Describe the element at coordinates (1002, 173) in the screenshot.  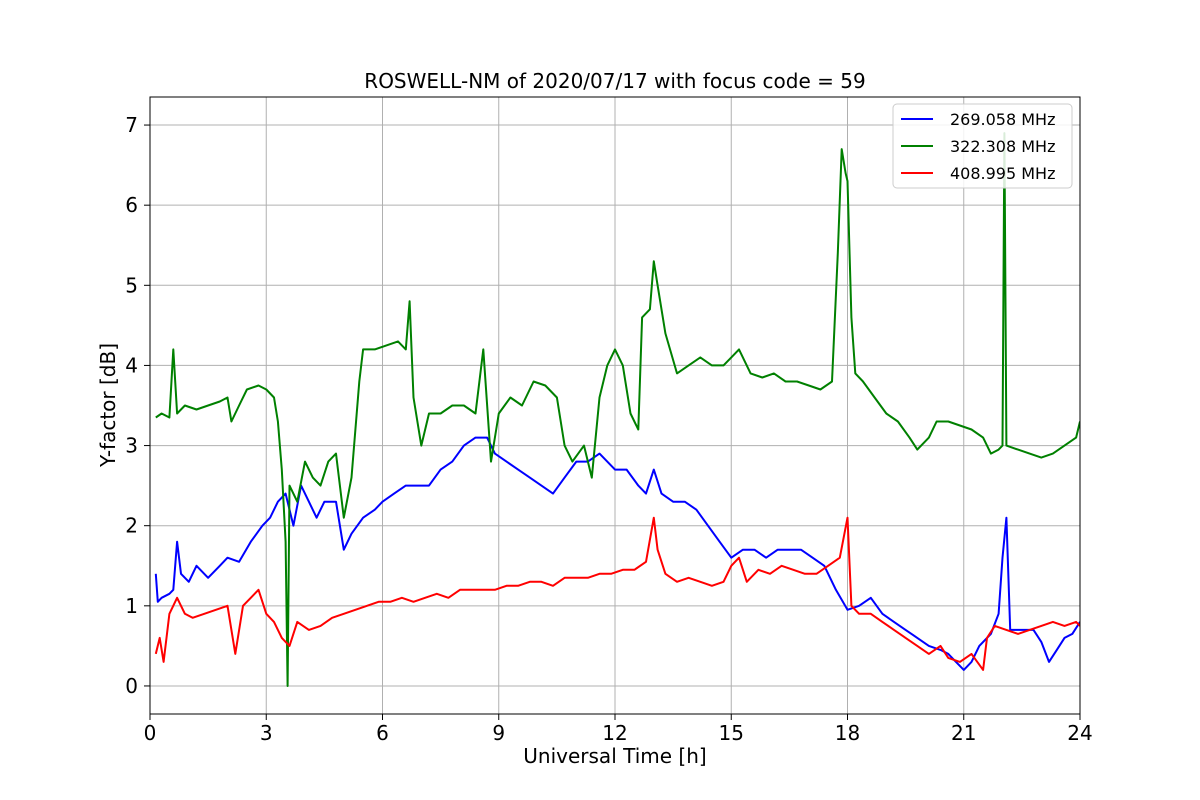
I see `legend-label: 408.995 MHz` at that location.